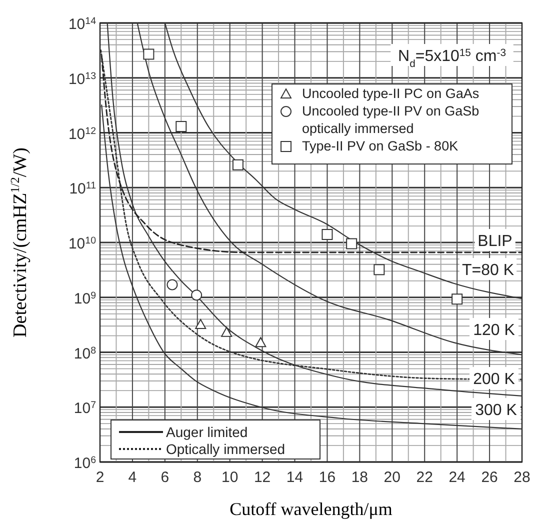 This screenshot has width=537, height=527. Describe the element at coordinates (197, 477) in the screenshot. I see `x-tick-label: 8` at that location.